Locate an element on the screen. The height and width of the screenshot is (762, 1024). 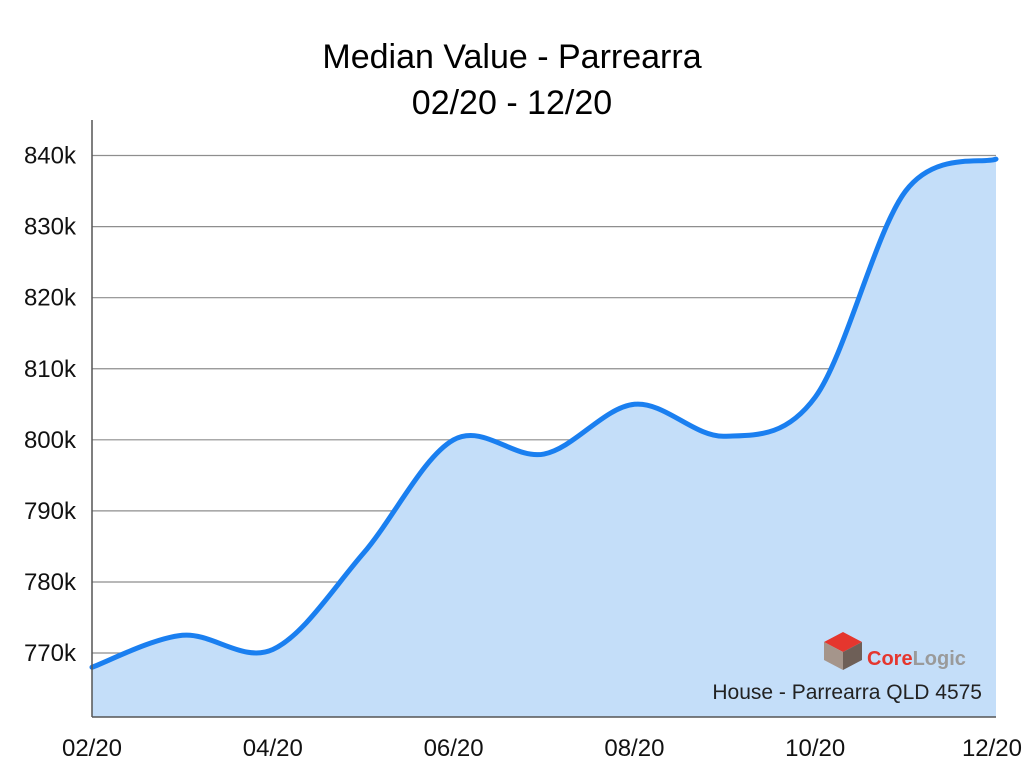
chart-subtitle: 02/20 - 12/20 is located at coordinates (512, 103).